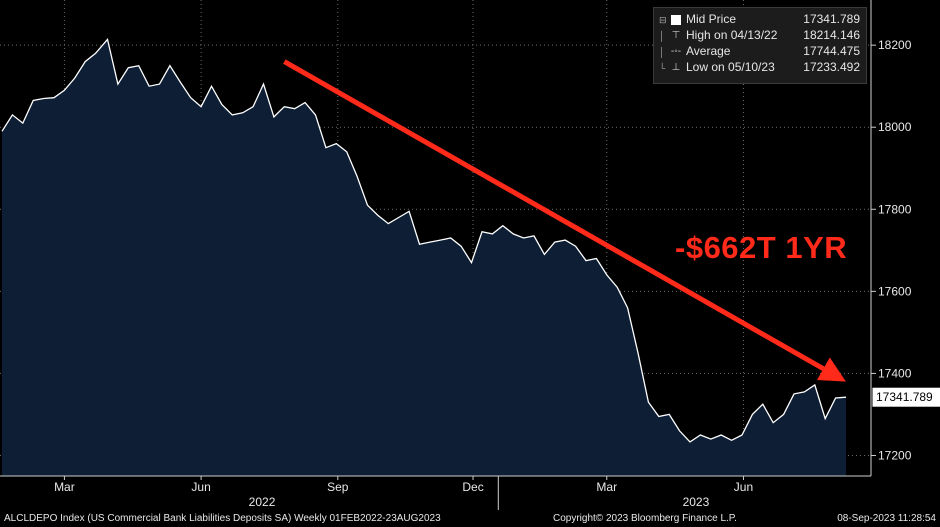  Describe the element at coordinates (676, 35) in the screenshot. I see `high-marker-icon: ⊤` at that location.